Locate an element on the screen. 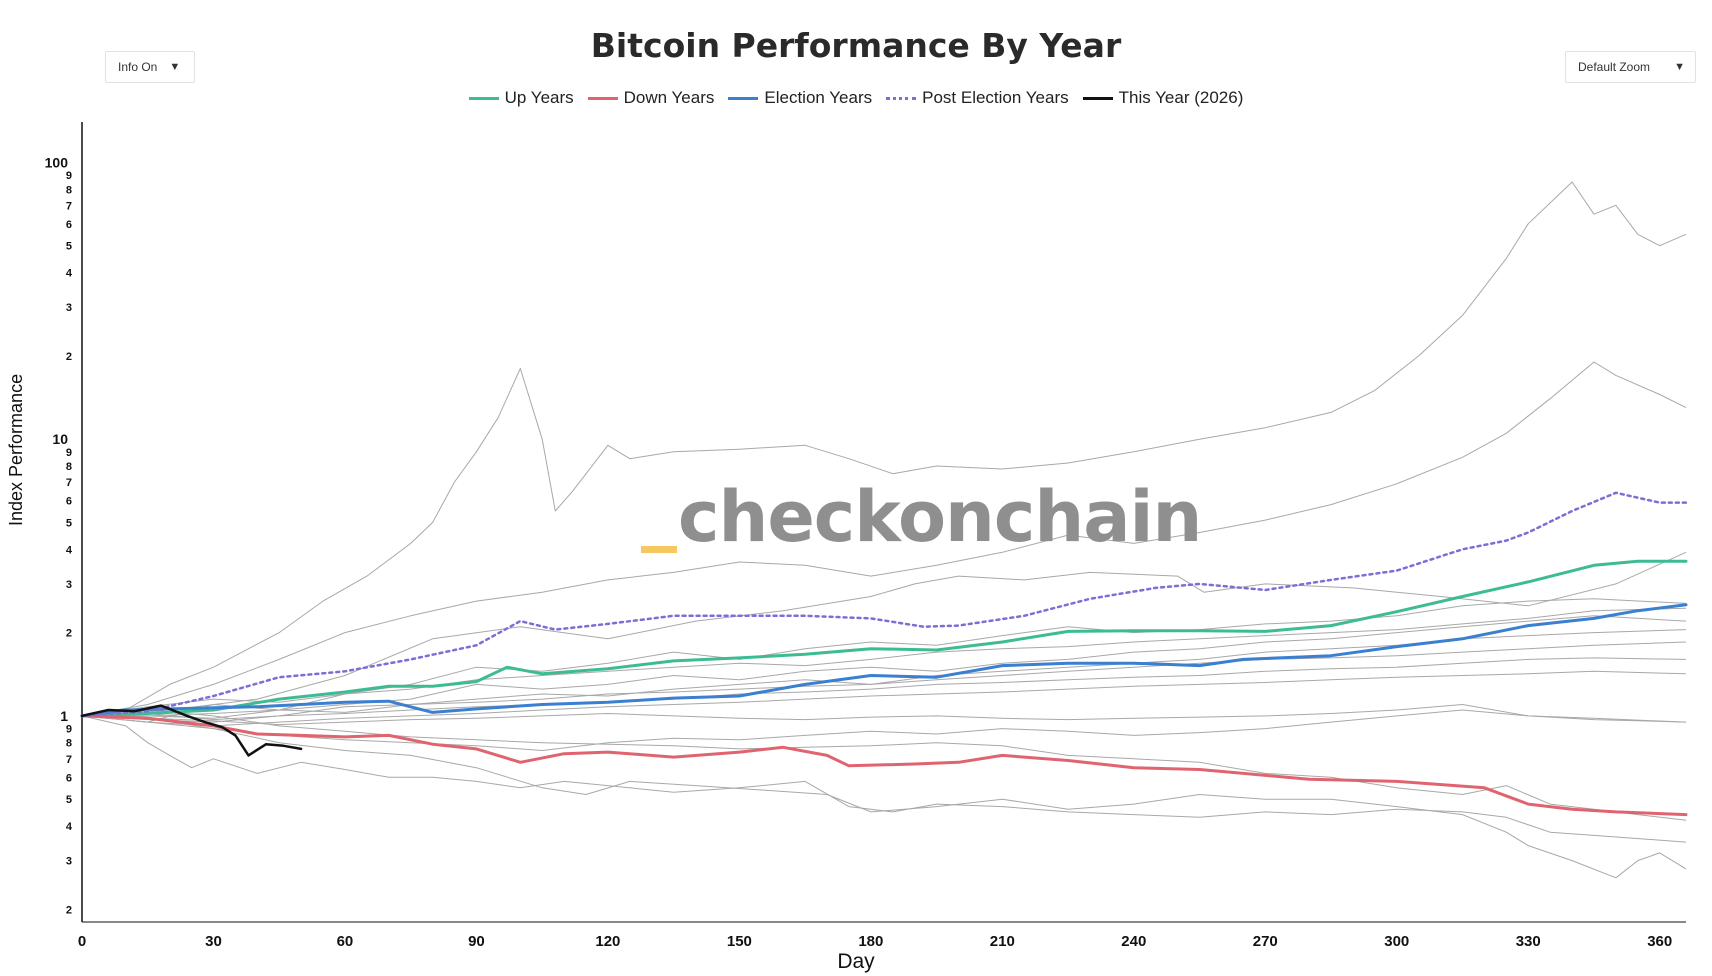  zoom-label: Default Zoom is located at coordinates (1614, 67).